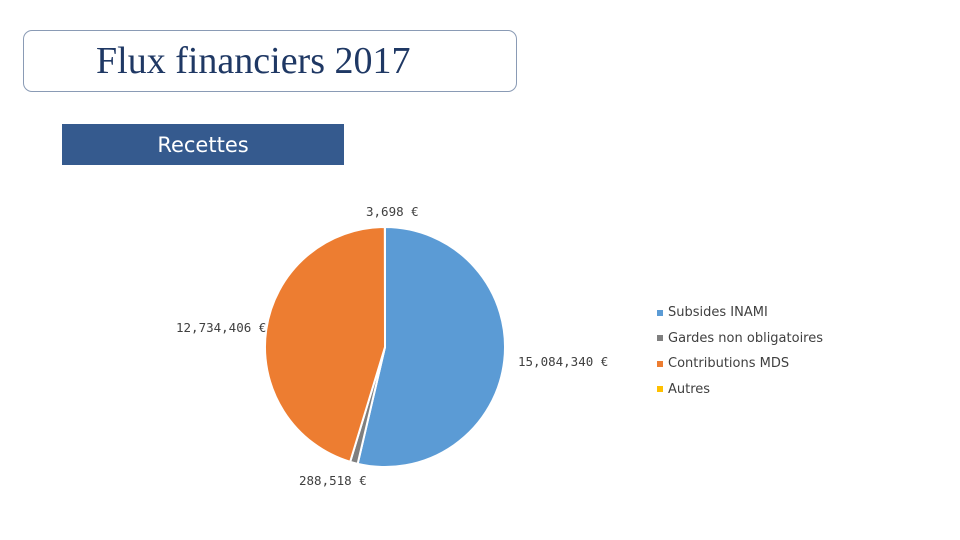  I want to click on data-label: 15,084,340 €, so click(563, 361).